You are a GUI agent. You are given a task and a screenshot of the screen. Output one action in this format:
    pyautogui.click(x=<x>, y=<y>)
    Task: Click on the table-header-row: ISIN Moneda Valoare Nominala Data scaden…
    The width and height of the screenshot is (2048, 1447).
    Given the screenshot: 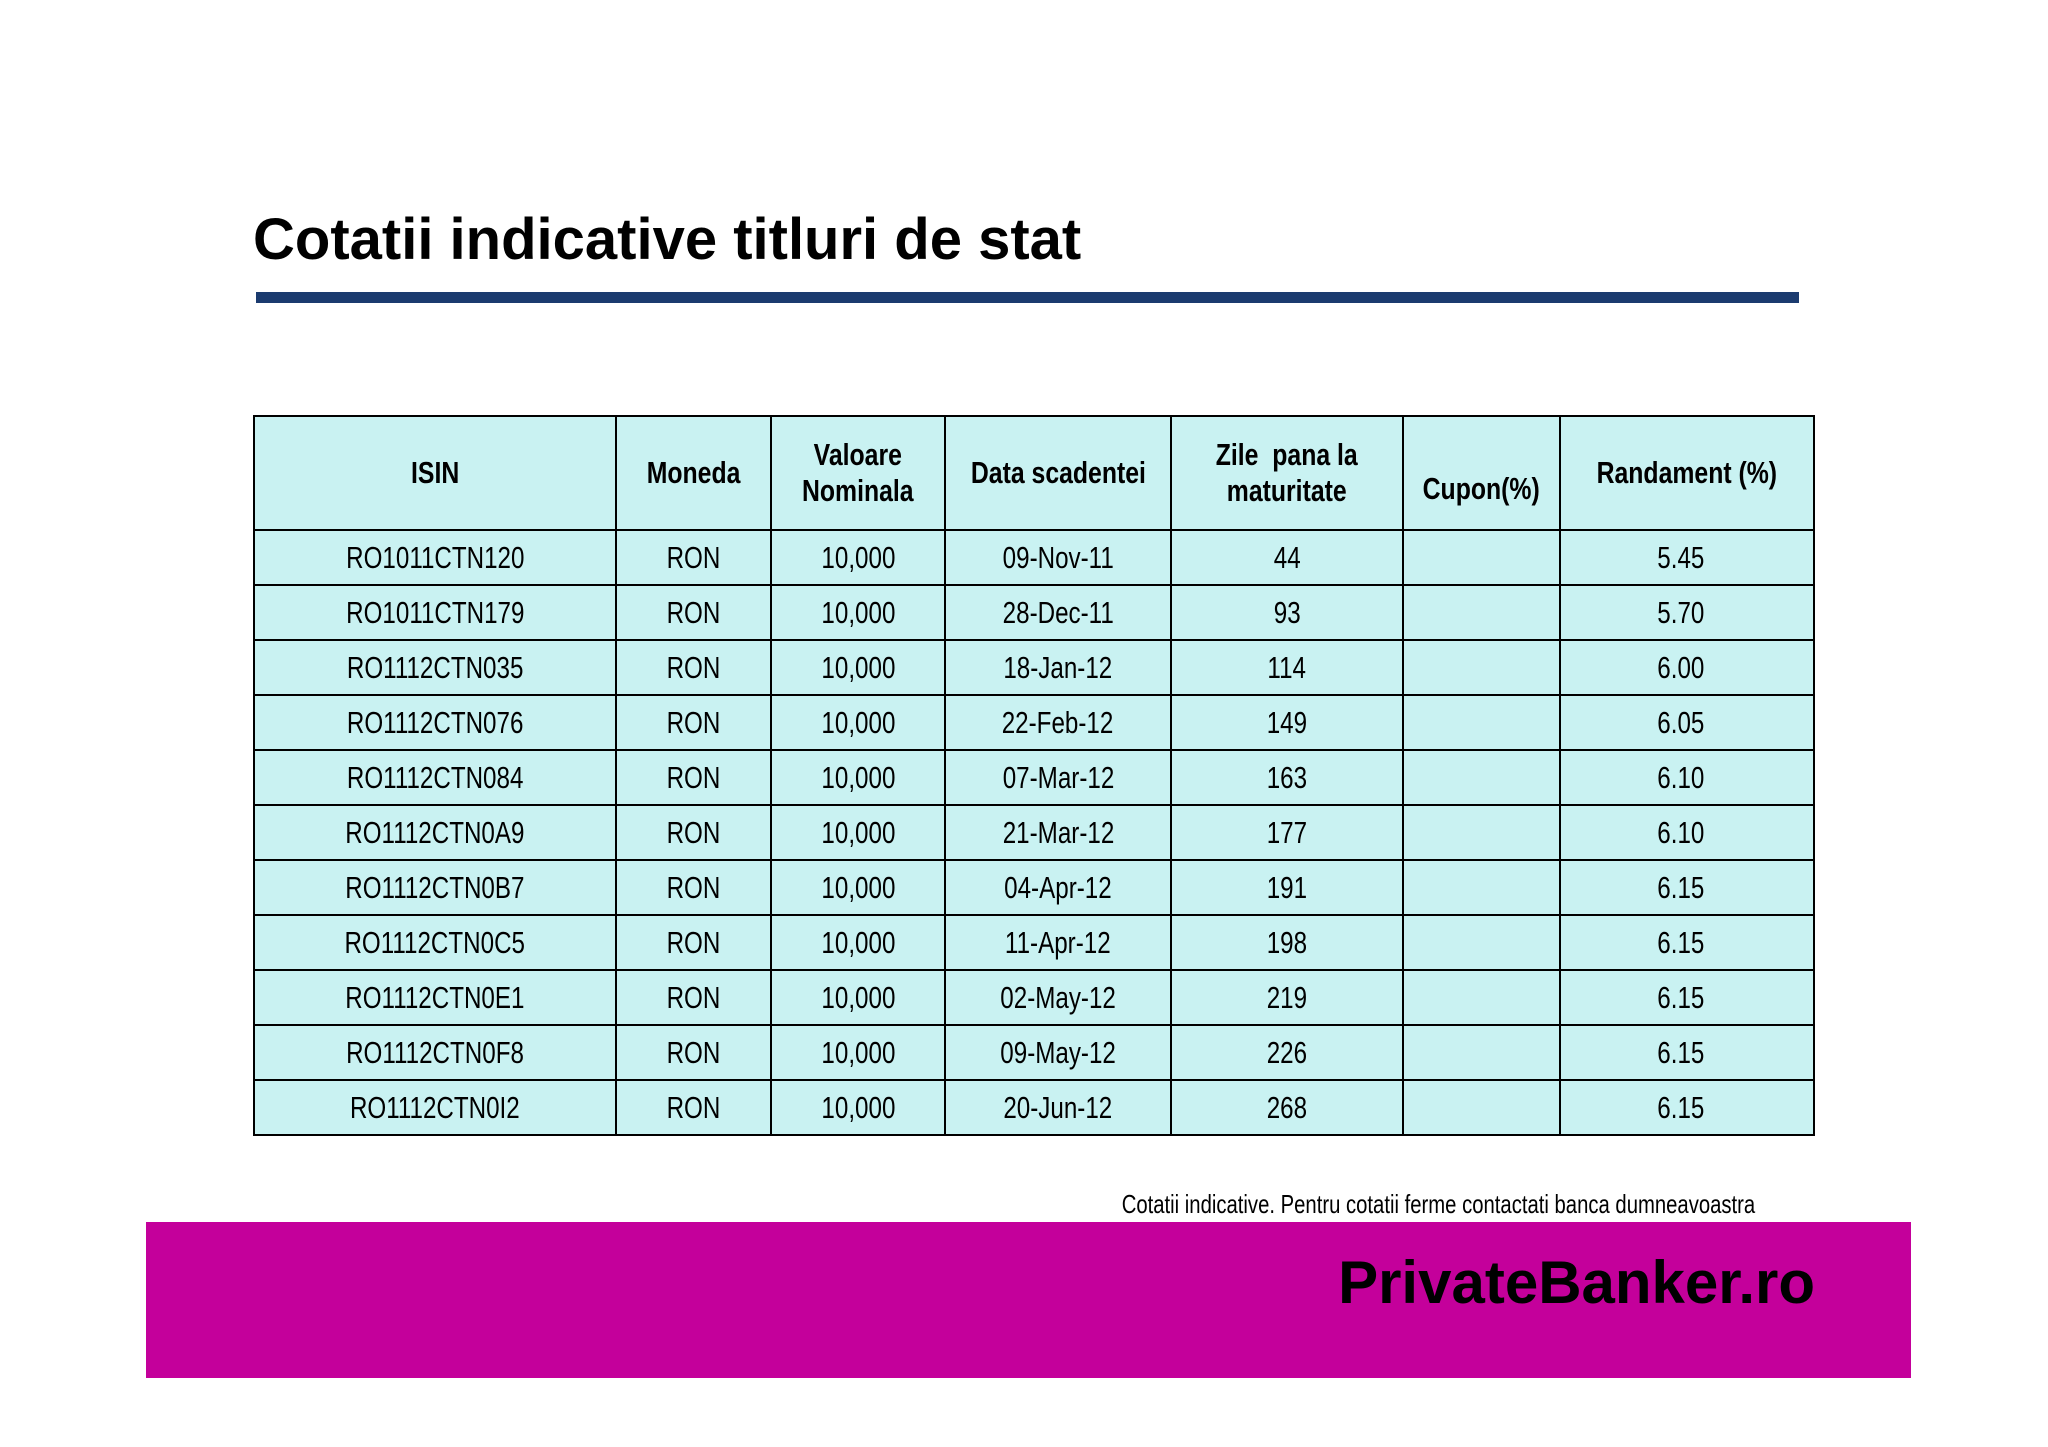 What is the action you would take?
    pyautogui.click(x=1034, y=473)
    